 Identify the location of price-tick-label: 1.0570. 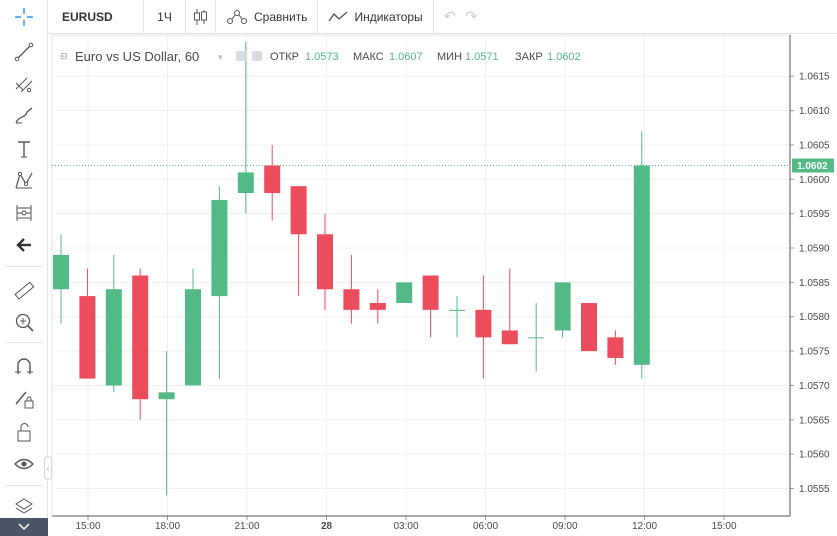
(814, 386).